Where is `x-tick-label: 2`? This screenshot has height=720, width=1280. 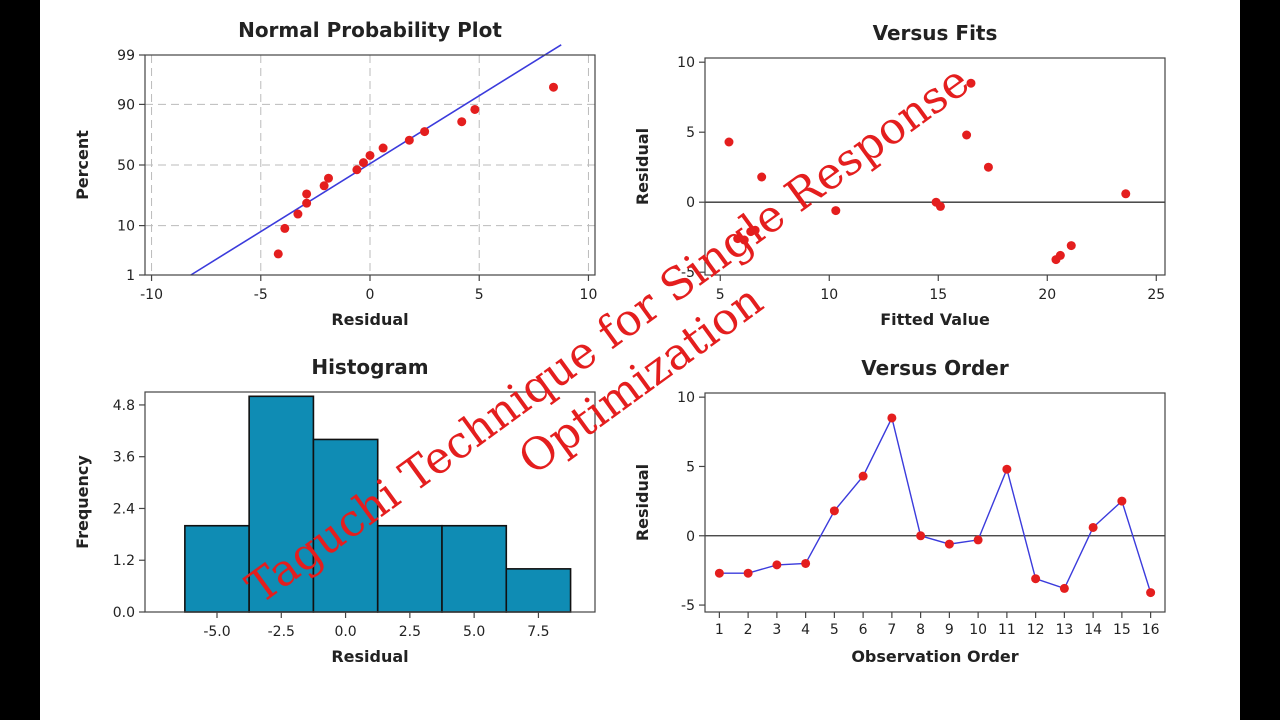
x-tick-label: 2 is located at coordinates (748, 630).